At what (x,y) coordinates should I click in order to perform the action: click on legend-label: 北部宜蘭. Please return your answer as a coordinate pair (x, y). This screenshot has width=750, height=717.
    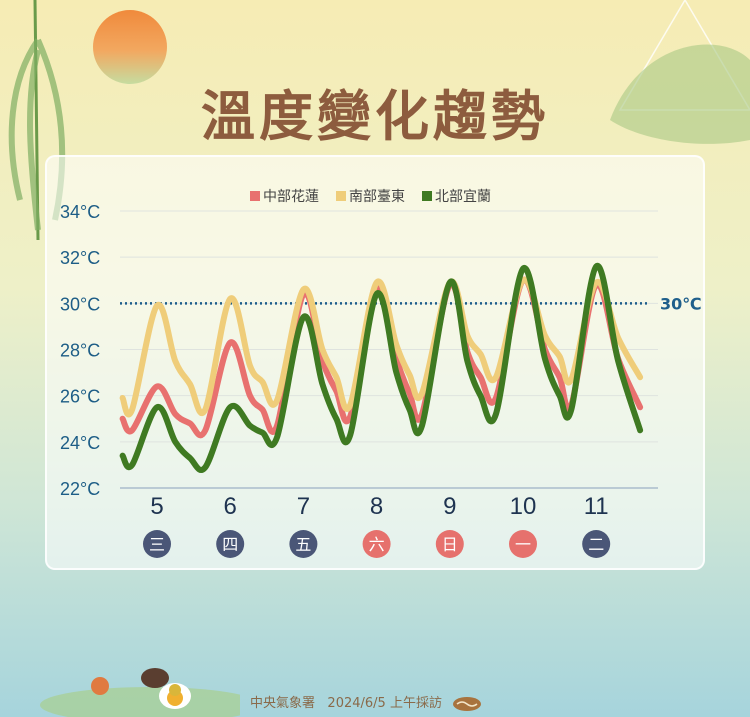
    Looking at the image, I should click on (463, 197).